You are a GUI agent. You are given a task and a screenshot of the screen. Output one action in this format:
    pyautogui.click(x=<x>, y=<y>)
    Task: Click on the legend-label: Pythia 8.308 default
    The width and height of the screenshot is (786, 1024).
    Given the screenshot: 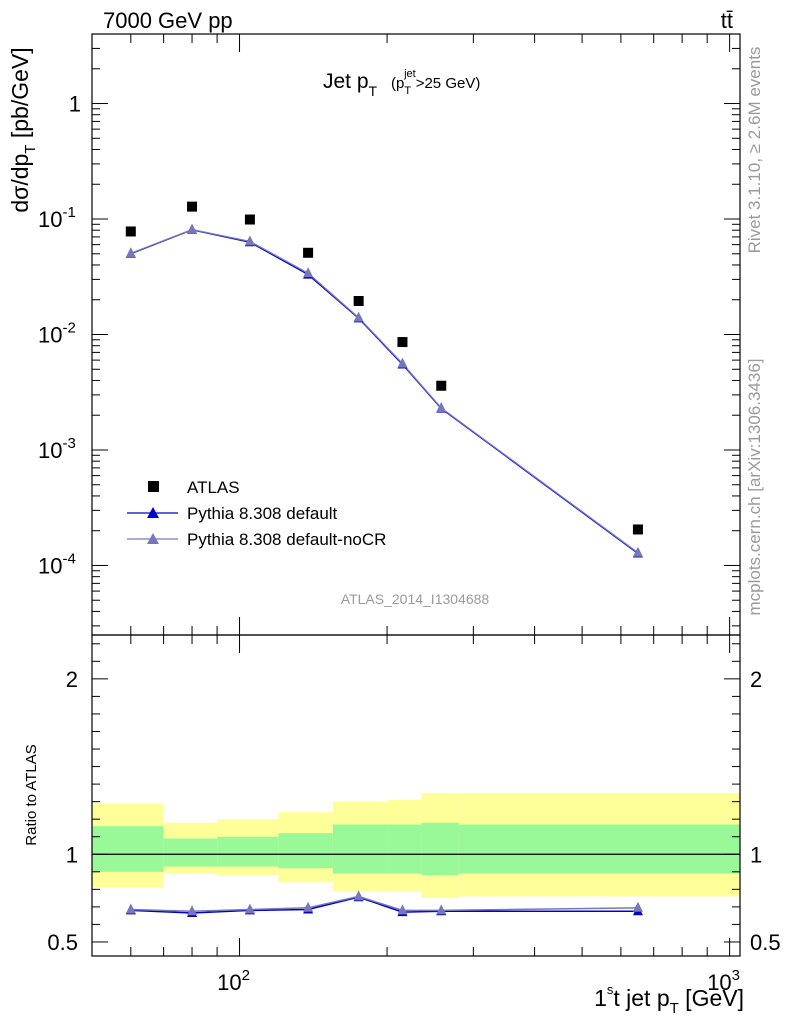 What is the action you would take?
    pyautogui.click(x=262, y=513)
    